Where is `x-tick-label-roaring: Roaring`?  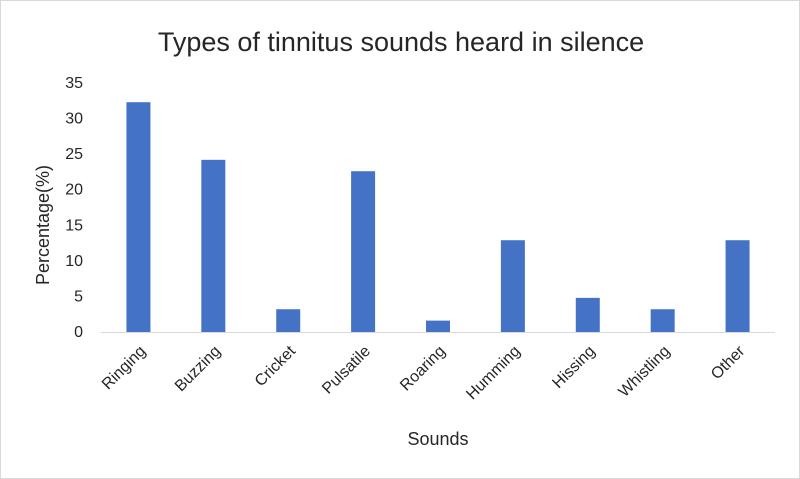 x-tick-label-roaring: Roaring is located at coordinates (423, 369).